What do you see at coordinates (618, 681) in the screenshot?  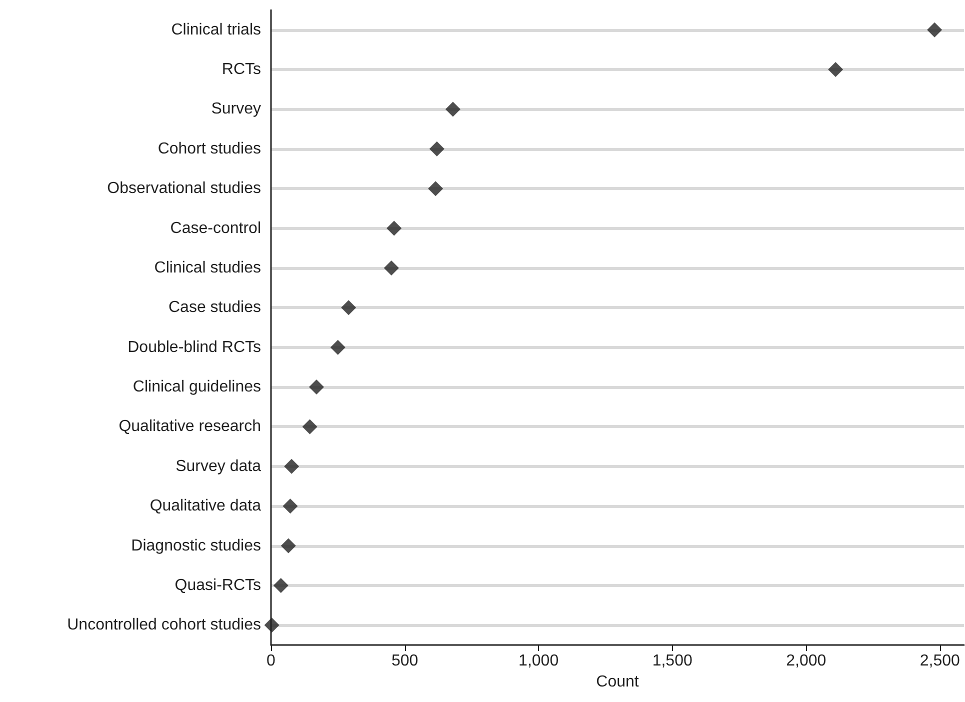 I see `x-axis-title: Count` at bounding box center [618, 681].